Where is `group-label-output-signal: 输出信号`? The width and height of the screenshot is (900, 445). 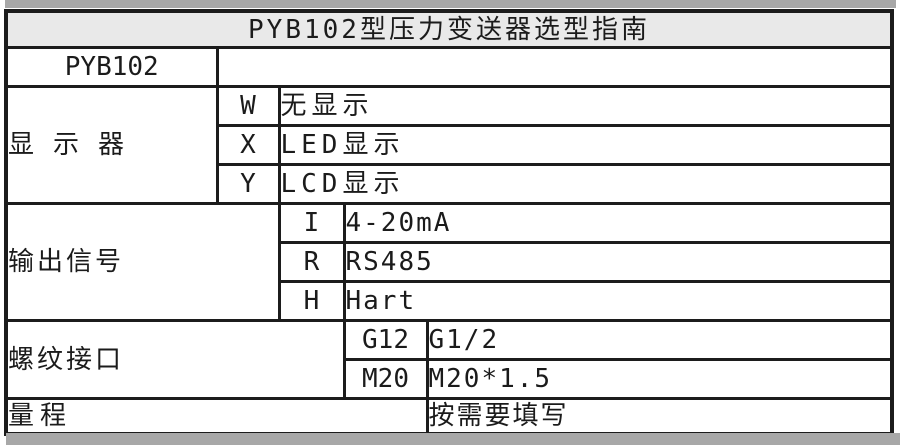
group-label-output-signal: 输出信号 is located at coordinates (142, 262).